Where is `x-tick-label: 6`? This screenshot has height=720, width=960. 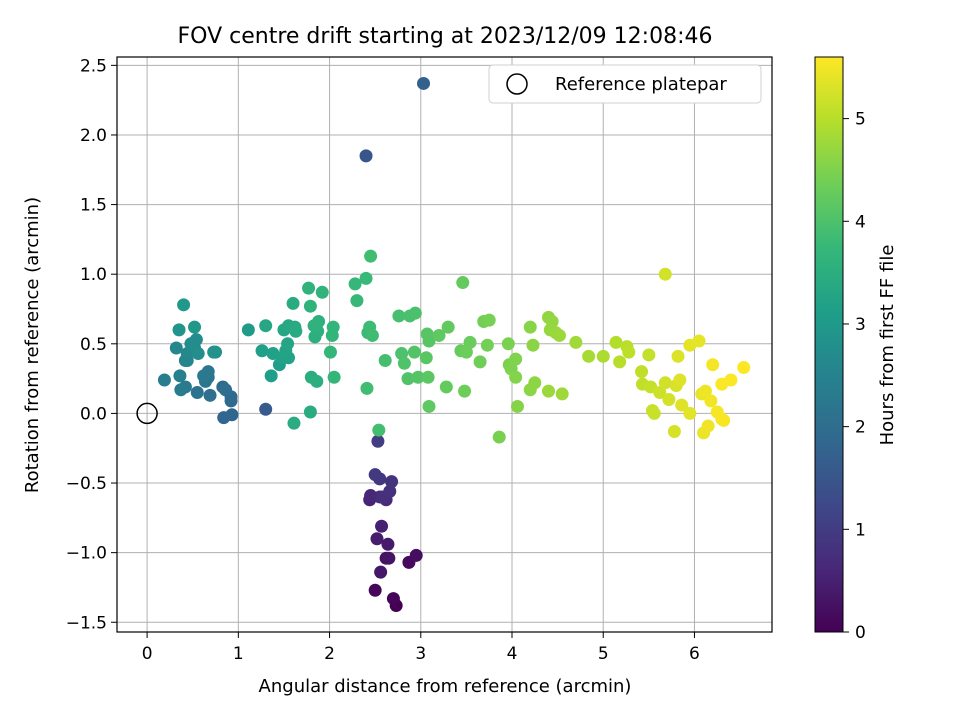 x-tick-label: 6 is located at coordinates (694, 654).